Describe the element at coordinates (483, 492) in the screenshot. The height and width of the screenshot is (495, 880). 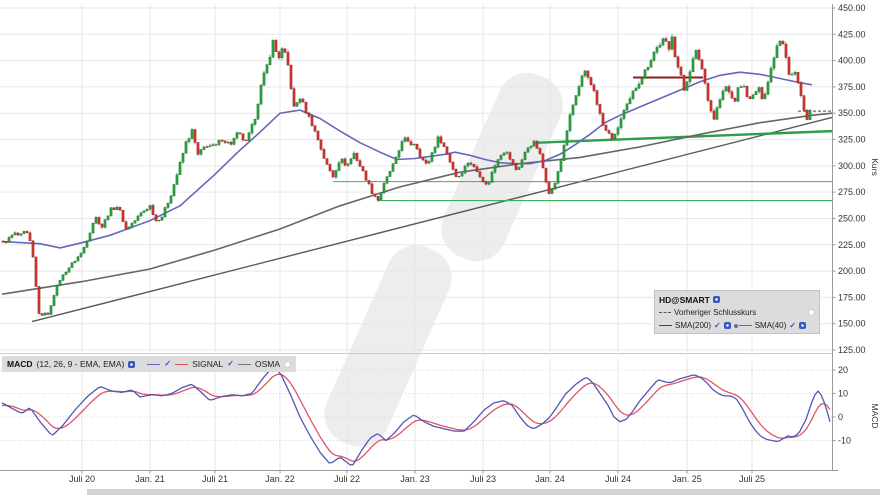
I see `horizontal-scrollbar` at that location.